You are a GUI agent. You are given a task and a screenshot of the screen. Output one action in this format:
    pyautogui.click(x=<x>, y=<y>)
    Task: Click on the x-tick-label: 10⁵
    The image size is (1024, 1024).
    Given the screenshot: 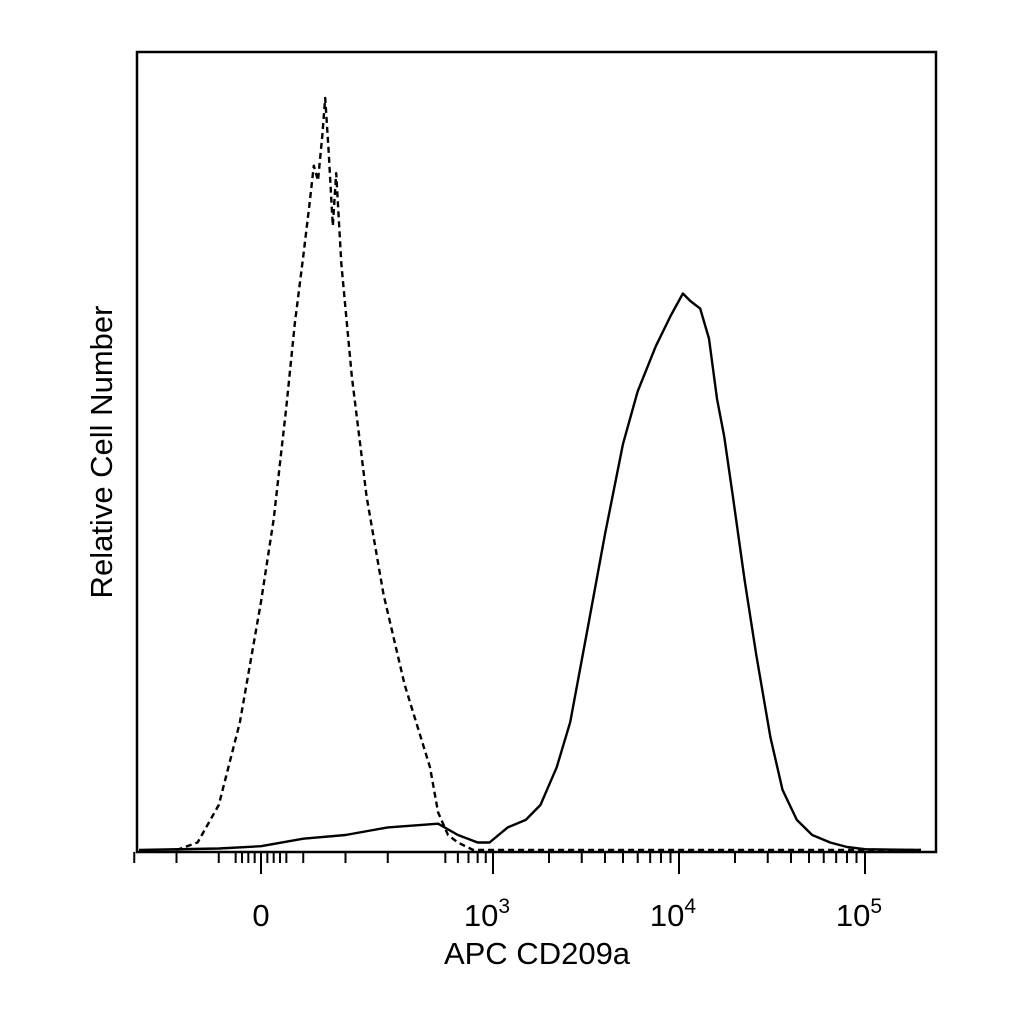 What is the action you would take?
    pyautogui.click(x=859, y=914)
    